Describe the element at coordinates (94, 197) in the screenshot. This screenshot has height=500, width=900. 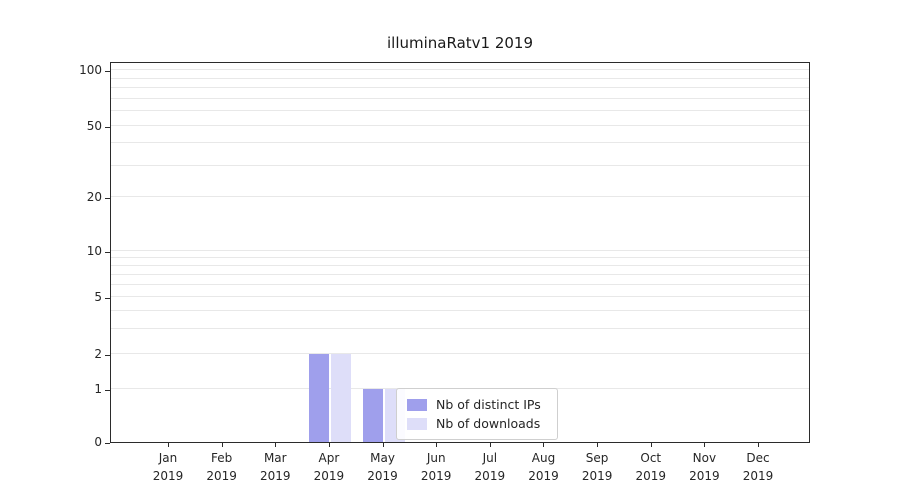
I see `y-tick-label: 20` at that location.